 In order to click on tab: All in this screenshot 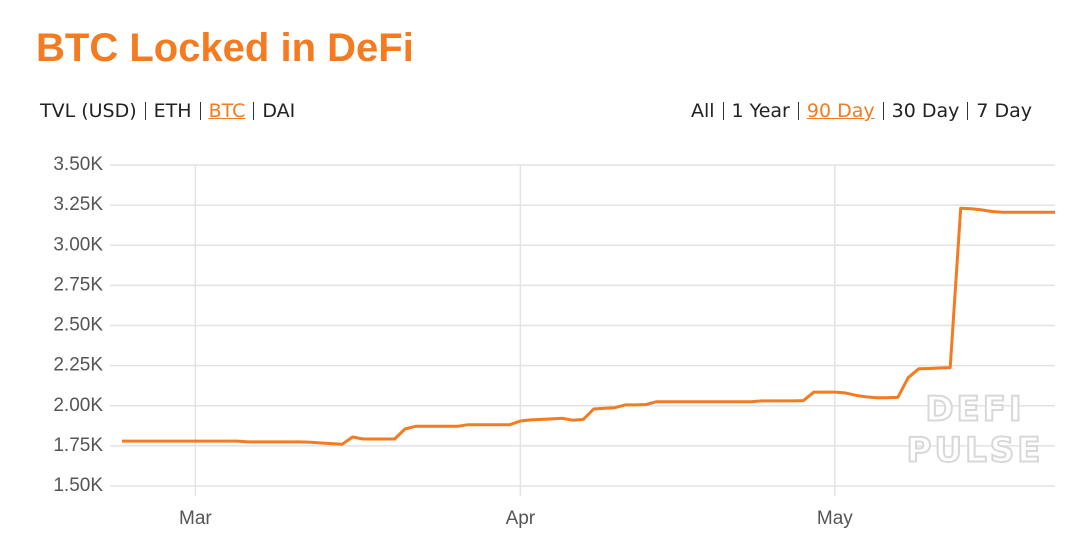, I will do `click(702, 111)`.